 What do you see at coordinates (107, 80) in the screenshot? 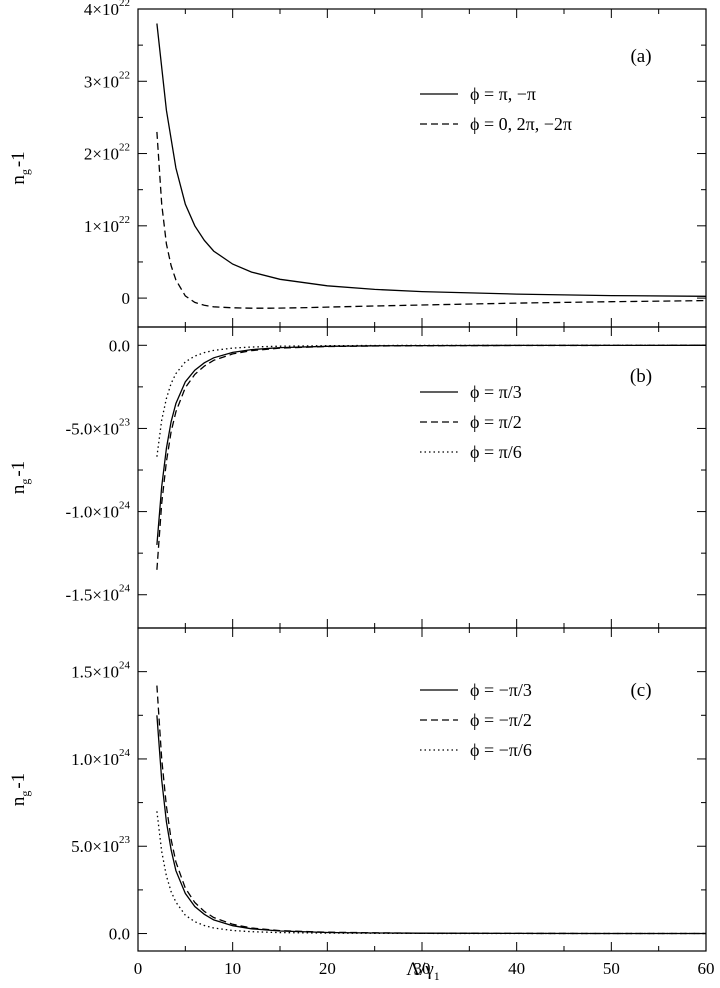
I see `y-tick-label: 3×10²²` at bounding box center [107, 80].